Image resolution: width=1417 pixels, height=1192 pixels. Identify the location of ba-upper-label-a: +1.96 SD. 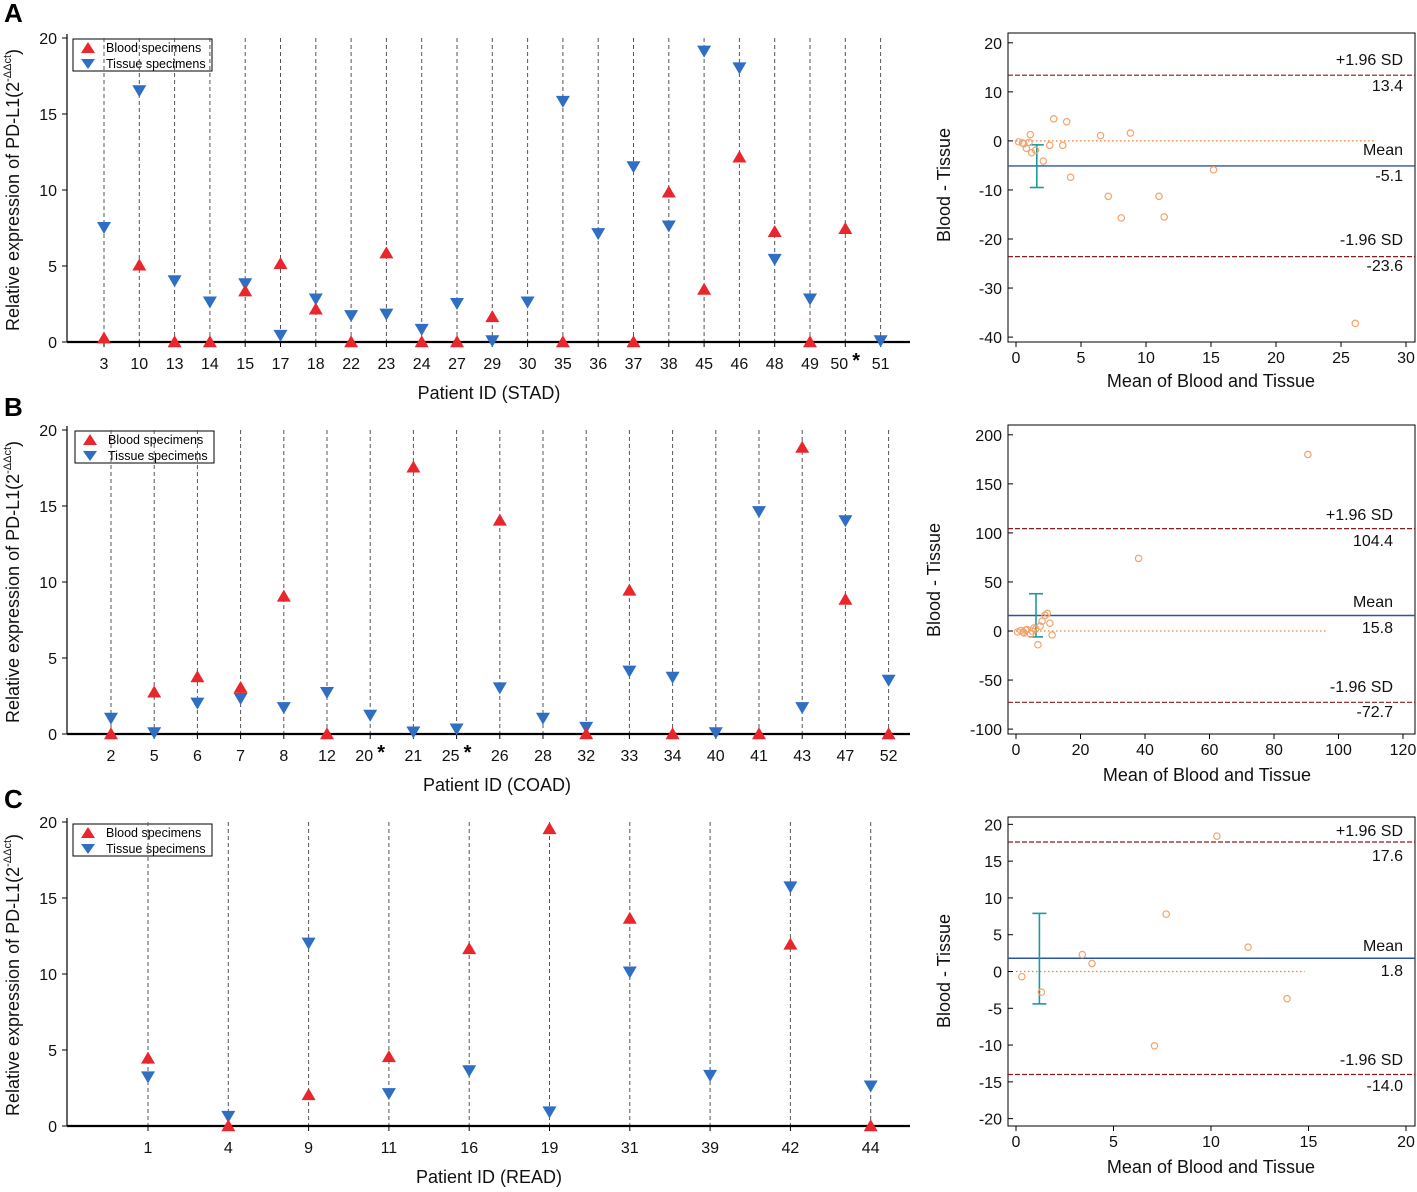
(1369, 60).